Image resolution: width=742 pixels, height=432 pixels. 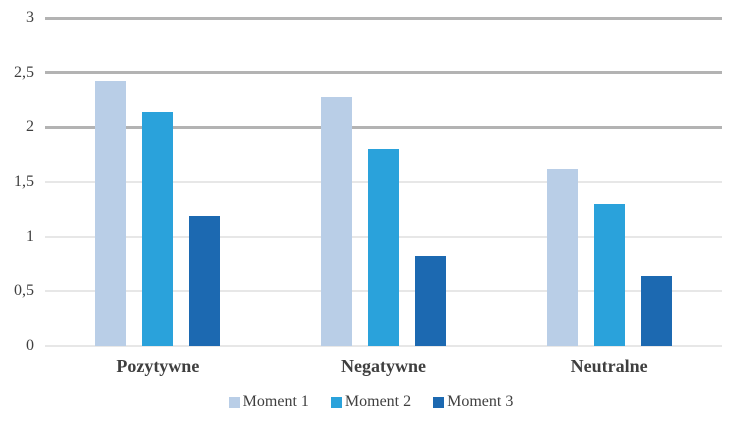 I want to click on legend-item-moment-1: Moment 1, so click(x=268, y=401).